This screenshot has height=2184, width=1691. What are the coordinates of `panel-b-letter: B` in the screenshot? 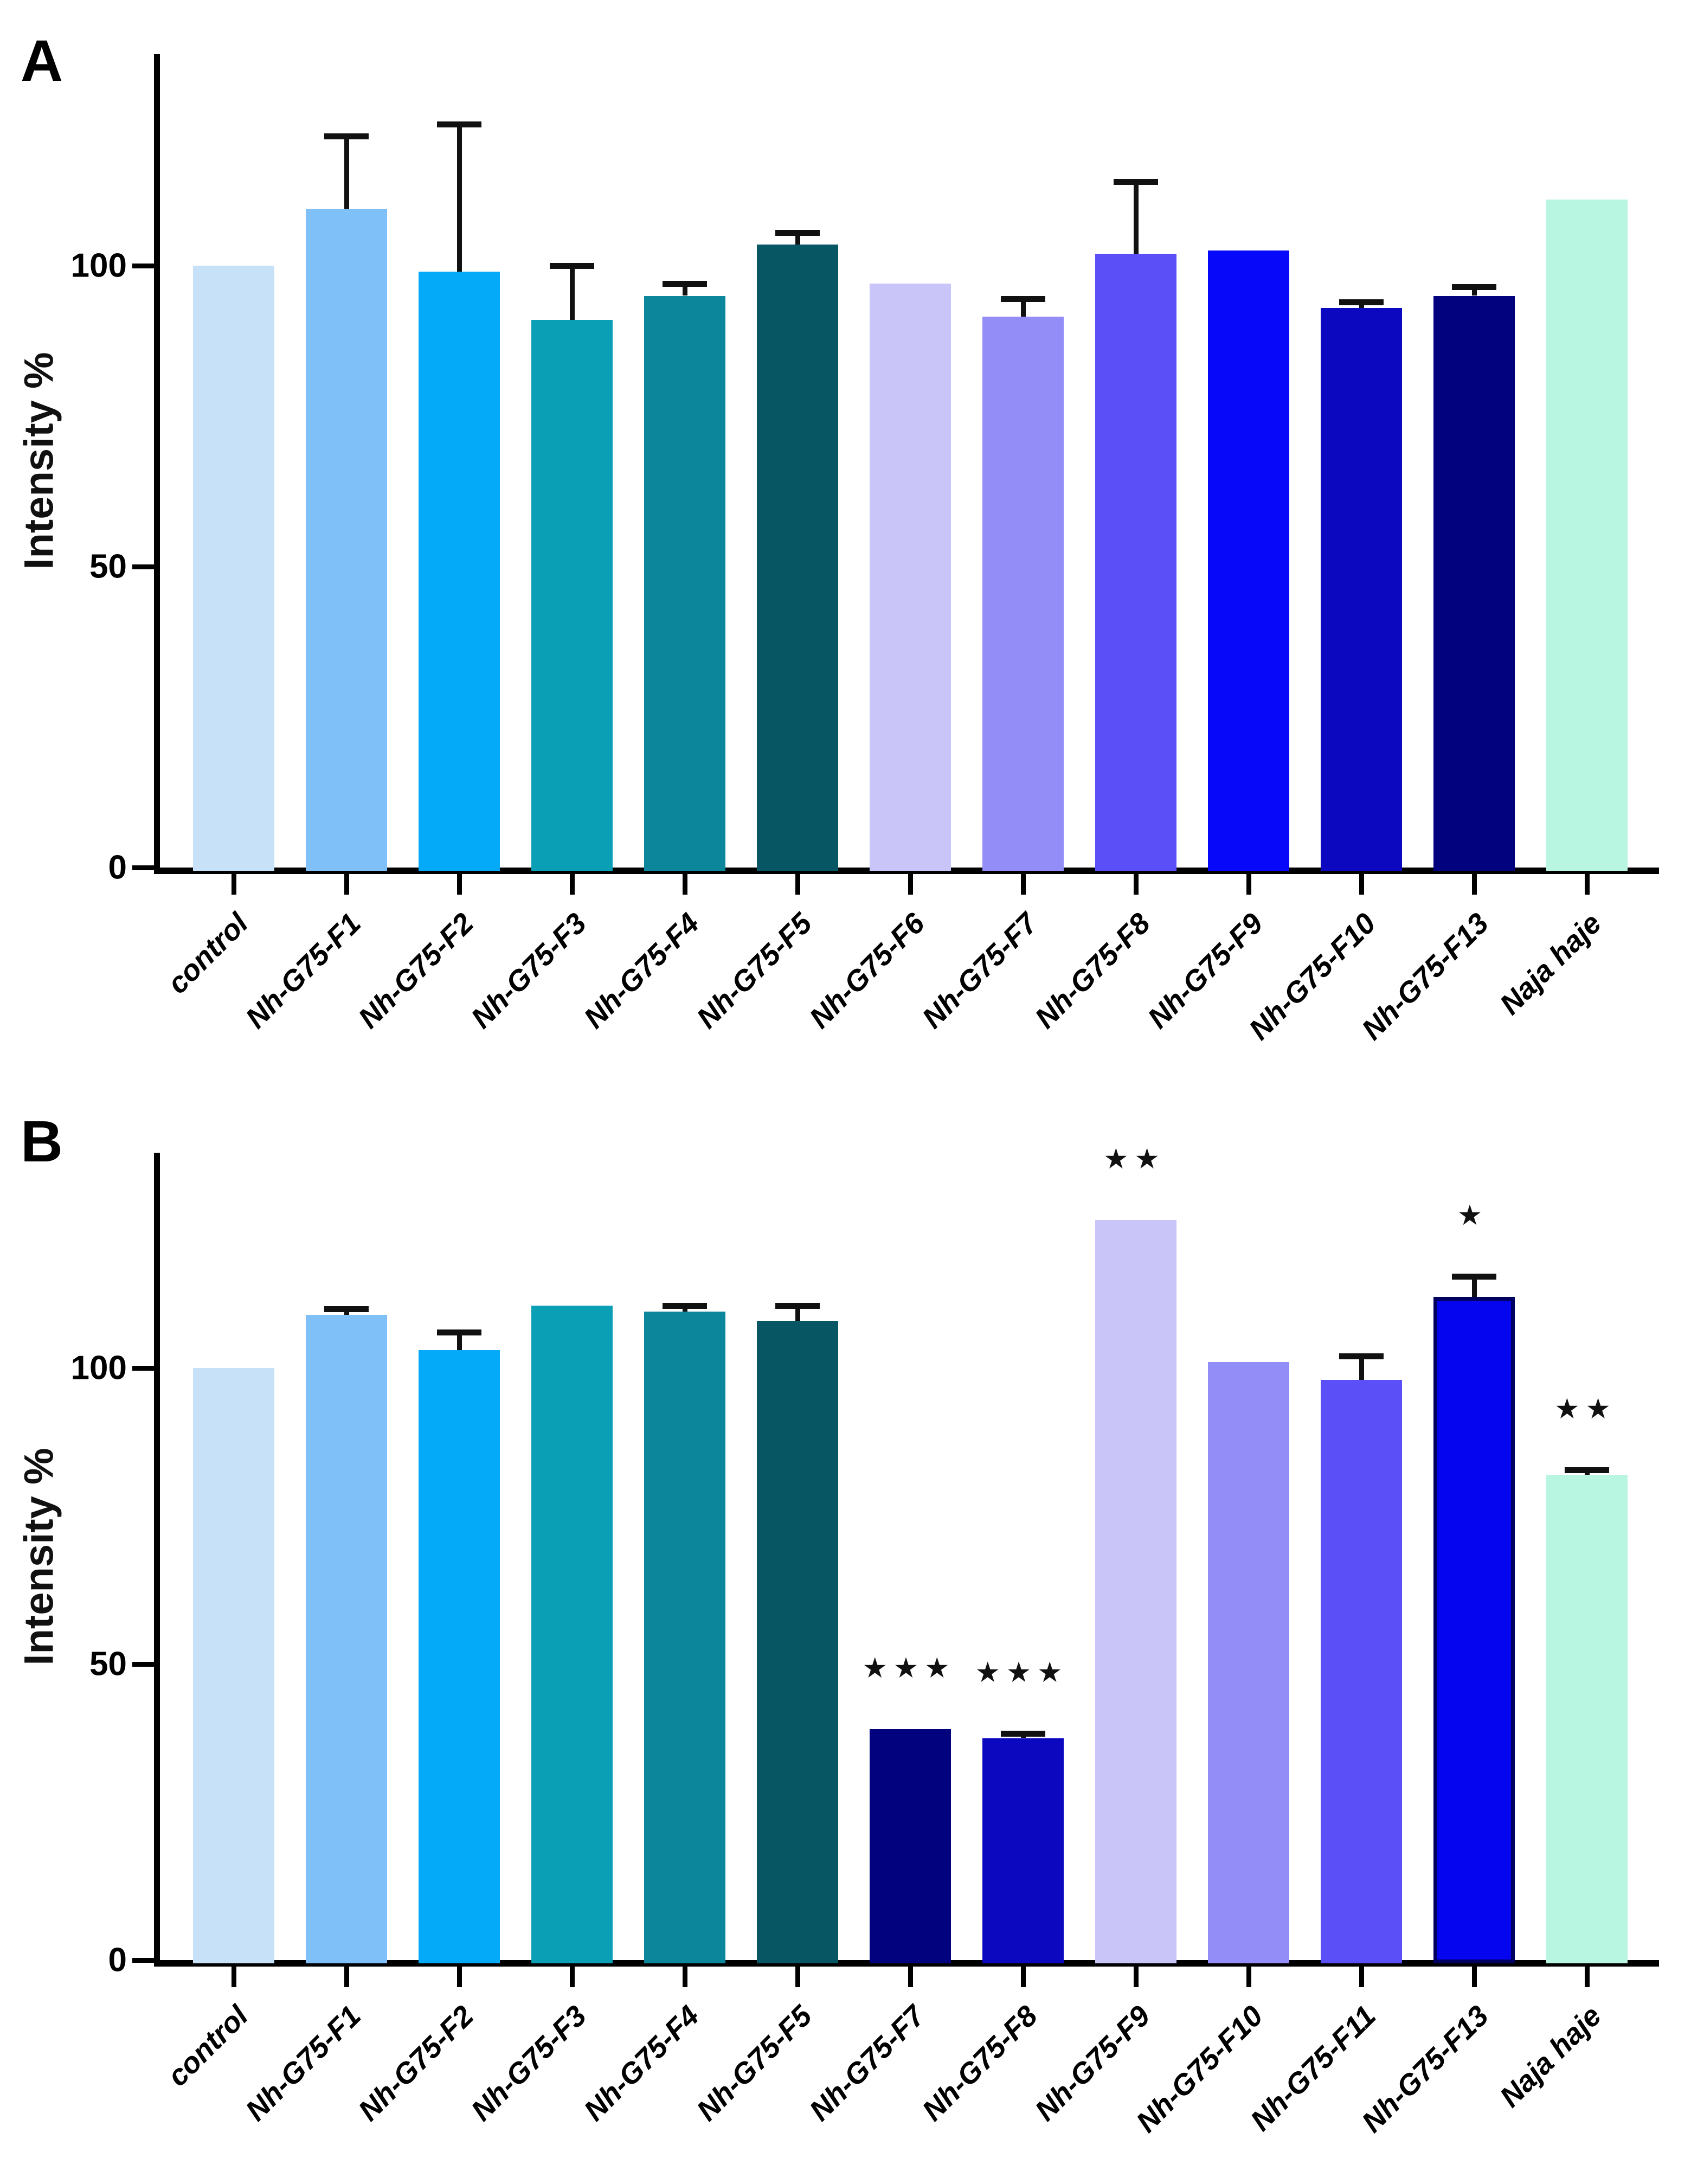 It's located at (42, 1141).